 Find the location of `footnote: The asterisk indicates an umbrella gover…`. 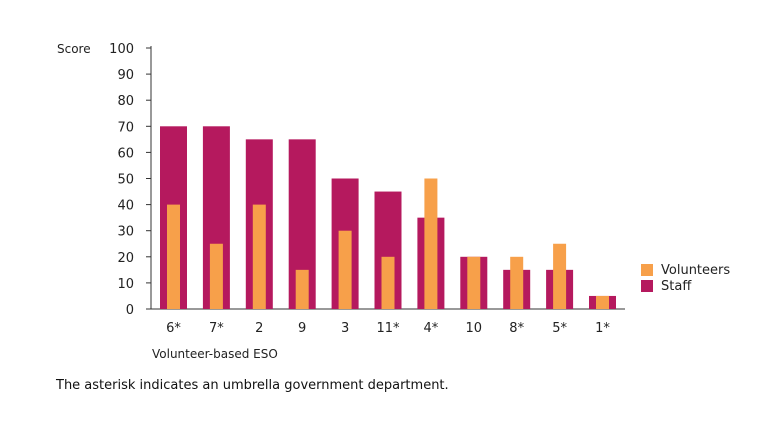

footnote: The asterisk indicates an umbrella gover… is located at coordinates (252, 385).